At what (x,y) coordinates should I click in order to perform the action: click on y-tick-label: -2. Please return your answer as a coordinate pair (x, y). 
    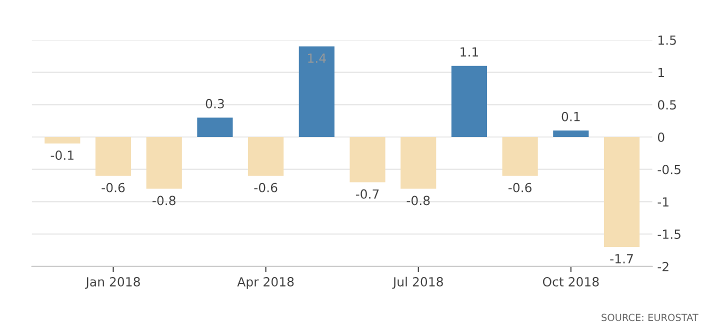
    Looking at the image, I should click on (663, 267).